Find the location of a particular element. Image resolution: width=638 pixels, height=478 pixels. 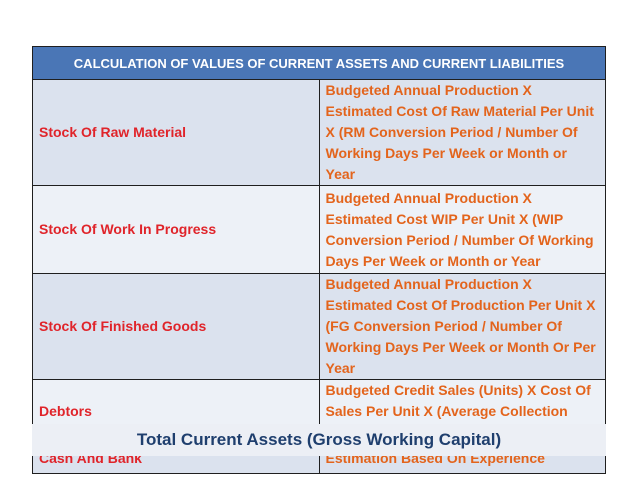

row-label: Stock Of Finished Goods is located at coordinates (176, 326).